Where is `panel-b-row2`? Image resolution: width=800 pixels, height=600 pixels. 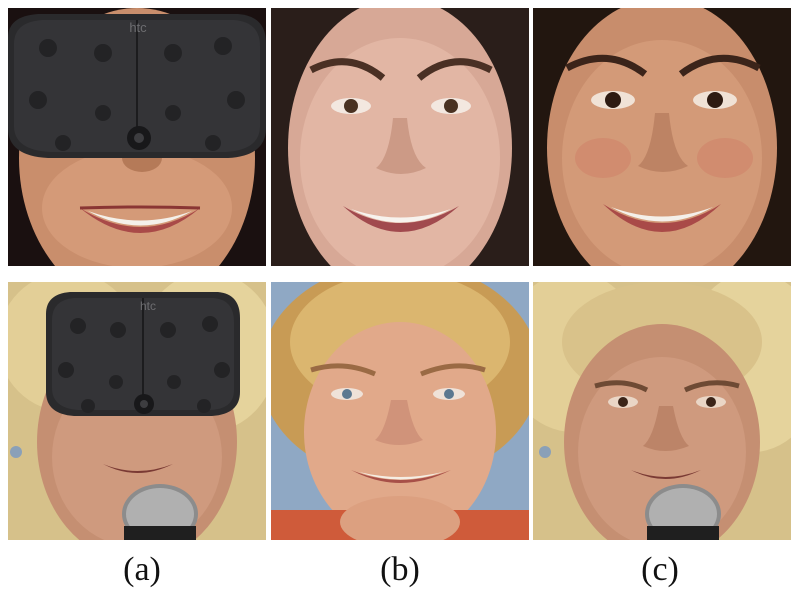 panel-b-row2 is located at coordinates (400, 411).